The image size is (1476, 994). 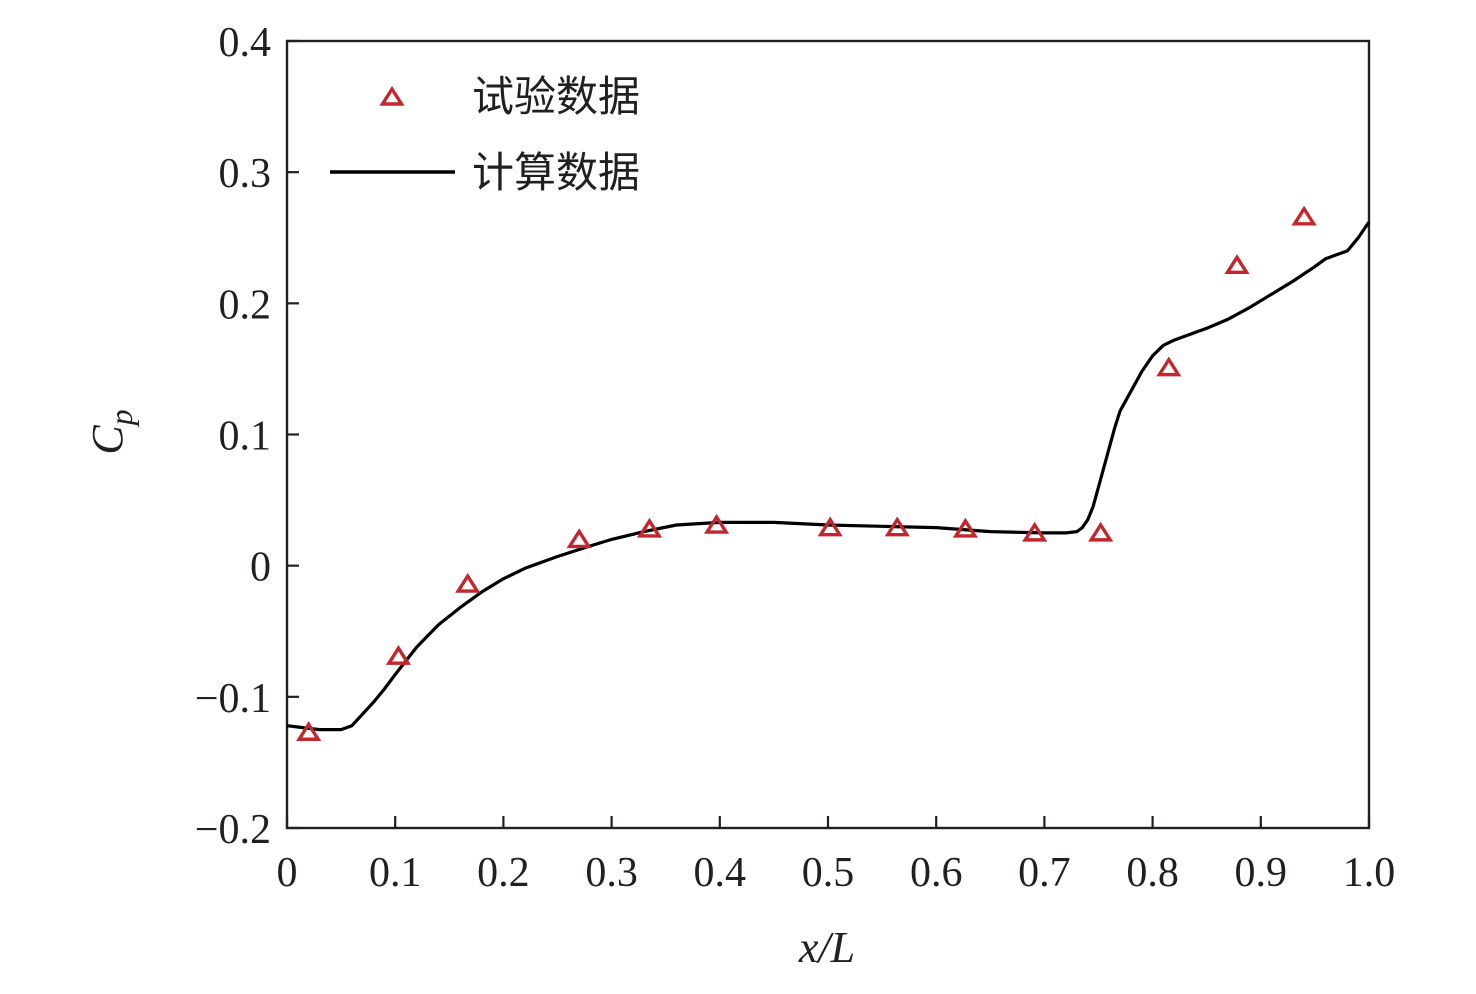 What do you see at coordinates (828, 873) in the screenshot?
I see `x-tick-label: 0.5` at bounding box center [828, 873].